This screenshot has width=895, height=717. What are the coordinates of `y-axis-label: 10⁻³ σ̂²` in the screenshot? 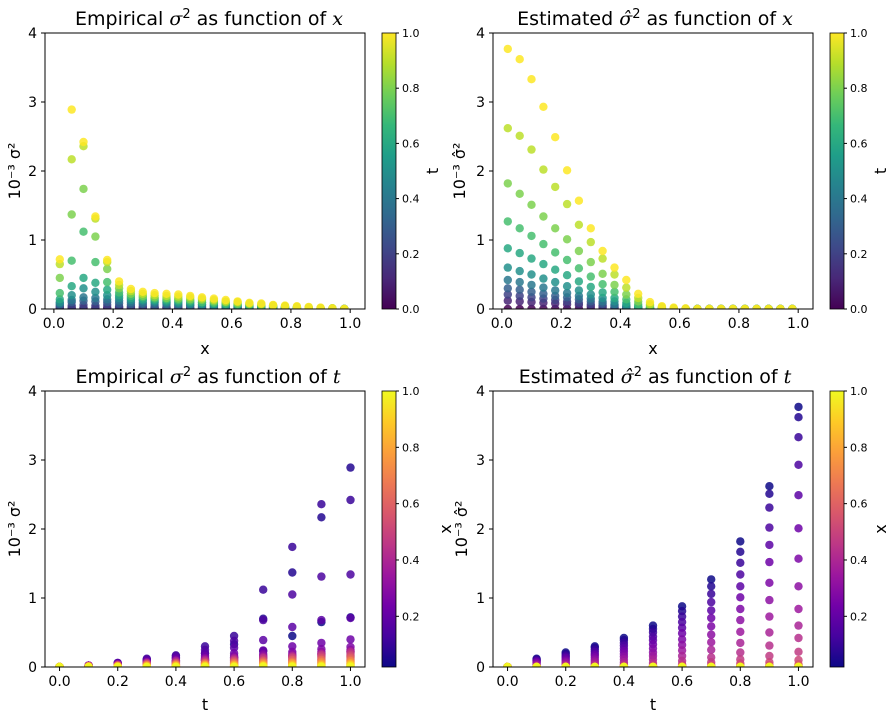 It's located at (459, 171).